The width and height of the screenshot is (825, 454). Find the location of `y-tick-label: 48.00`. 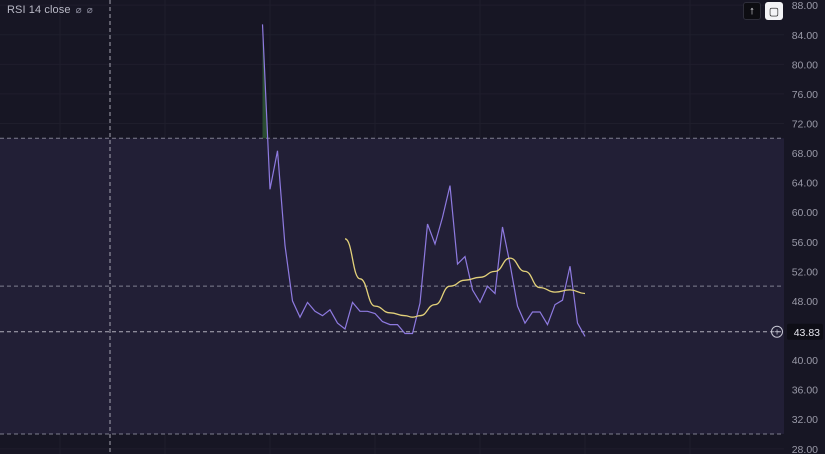

y-tick-label: 48.00 is located at coordinates (805, 302).